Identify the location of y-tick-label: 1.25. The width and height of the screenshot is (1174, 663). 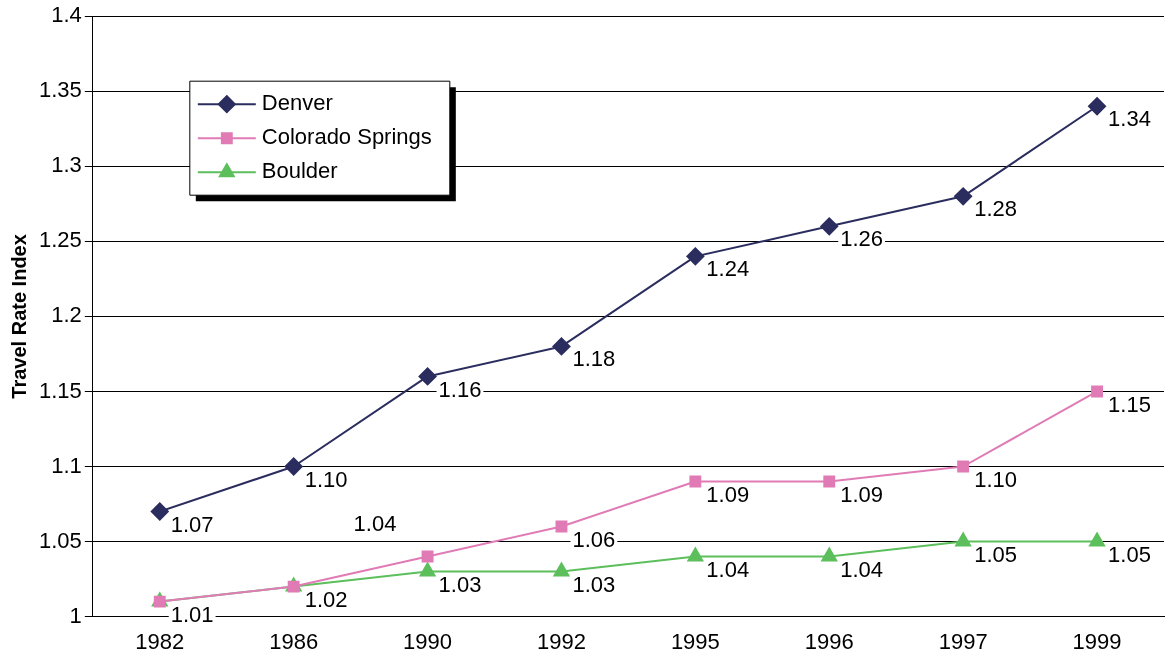
(60, 240).